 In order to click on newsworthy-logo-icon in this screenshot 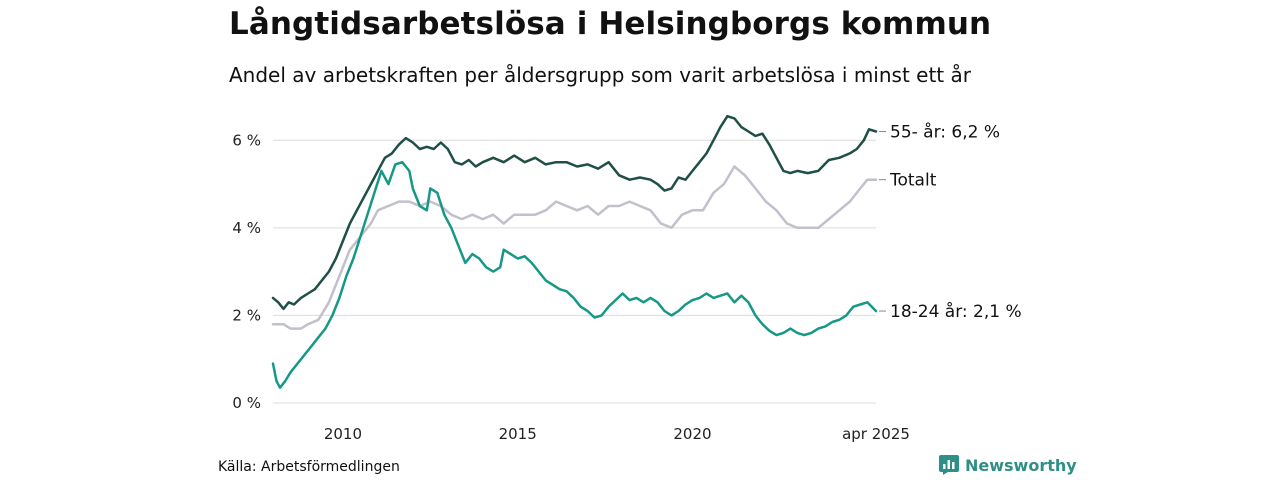, I will do `click(949, 465)`.